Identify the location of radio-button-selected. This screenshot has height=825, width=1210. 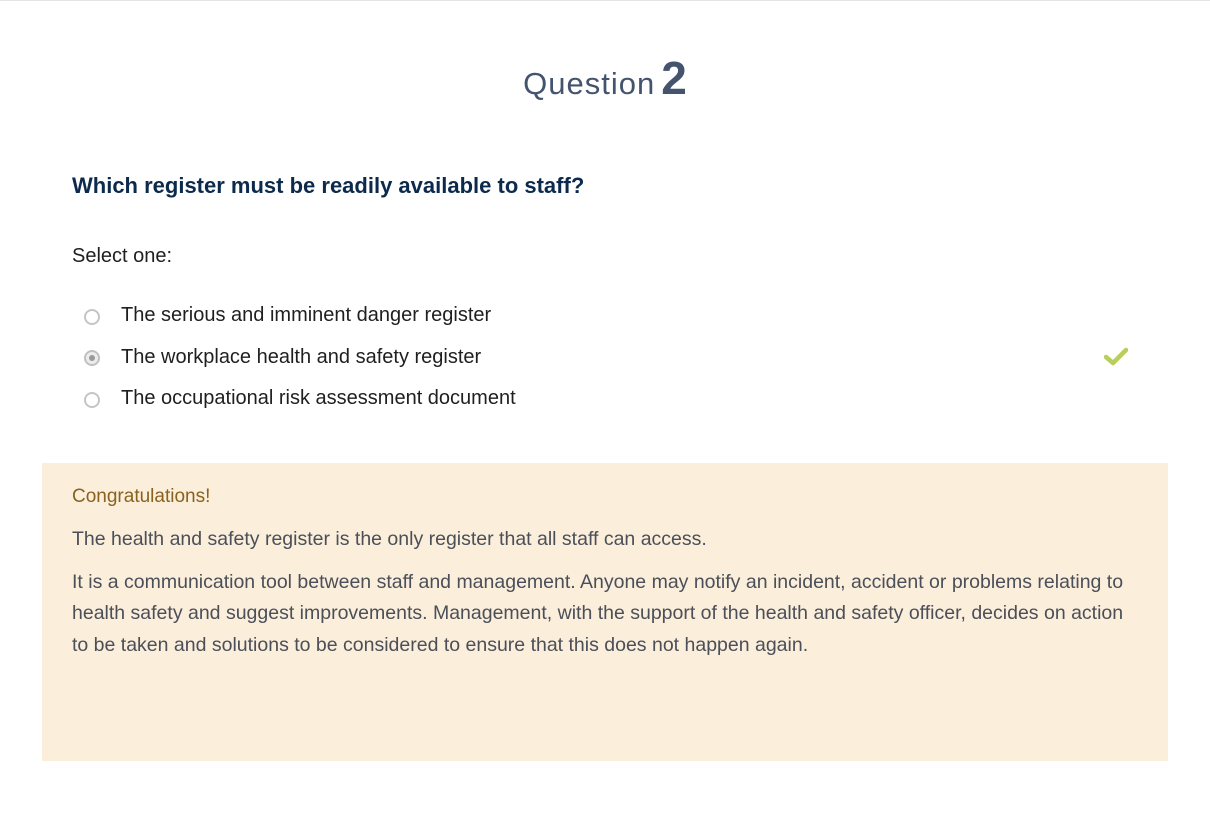
(92, 358).